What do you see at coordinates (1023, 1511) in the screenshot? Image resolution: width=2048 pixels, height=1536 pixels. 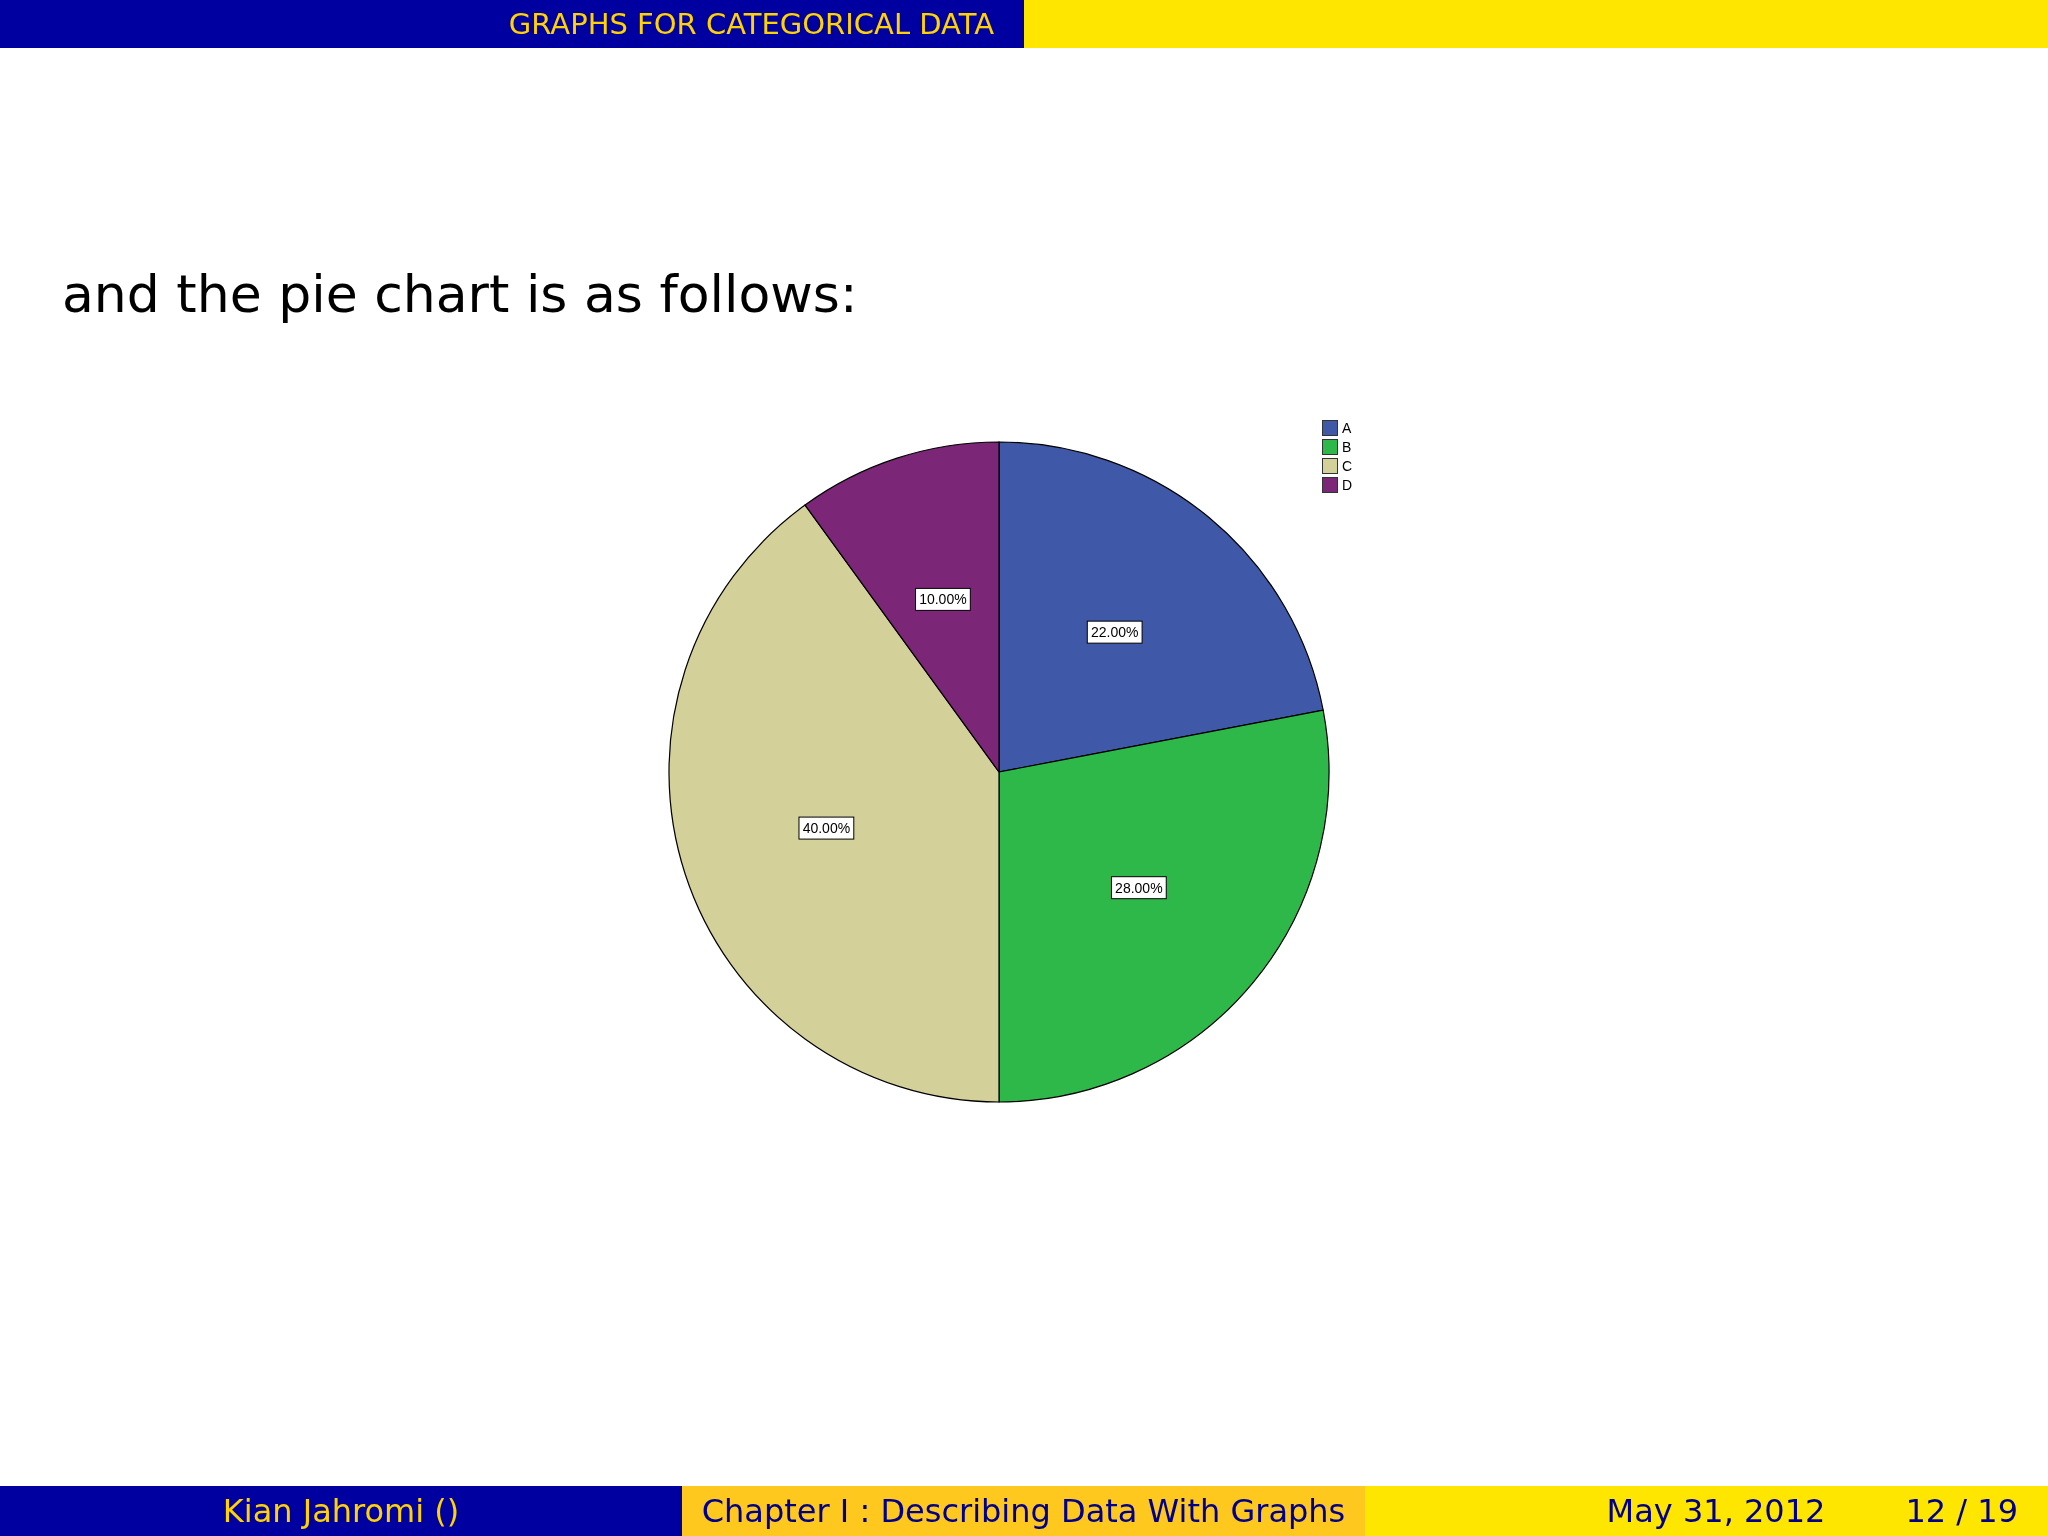 I see `text: Chapter I : Describing Data With Graphs` at bounding box center [1023, 1511].